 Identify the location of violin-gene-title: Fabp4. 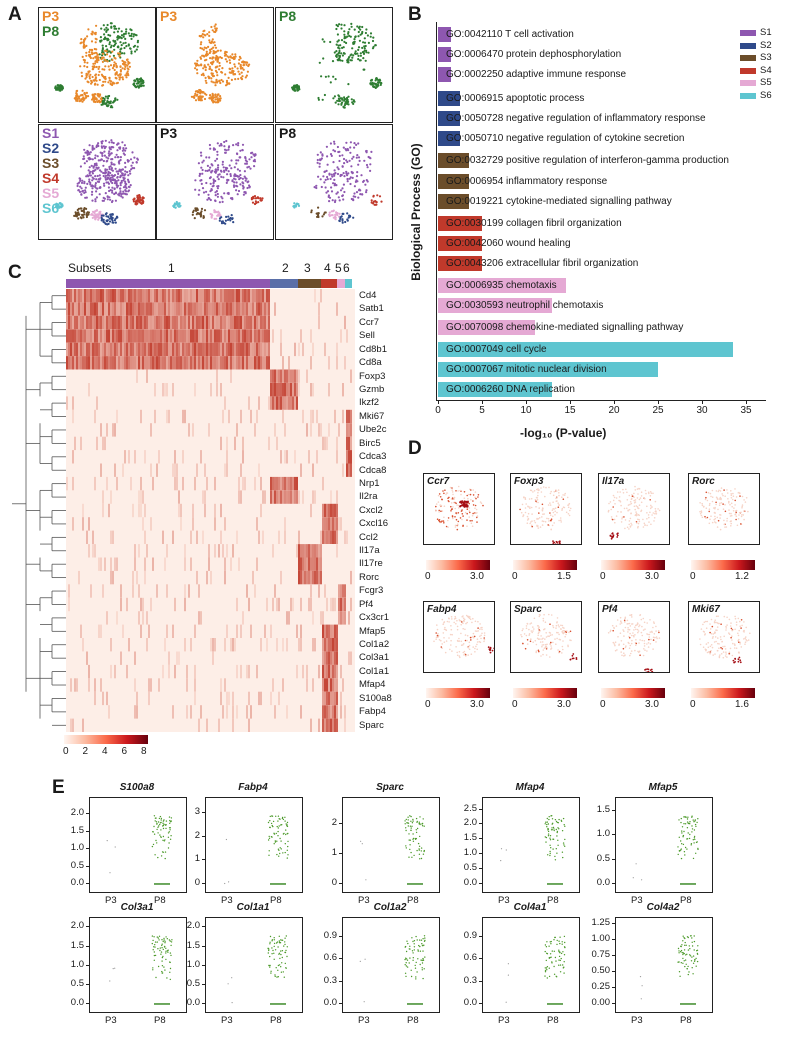
(253, 787).